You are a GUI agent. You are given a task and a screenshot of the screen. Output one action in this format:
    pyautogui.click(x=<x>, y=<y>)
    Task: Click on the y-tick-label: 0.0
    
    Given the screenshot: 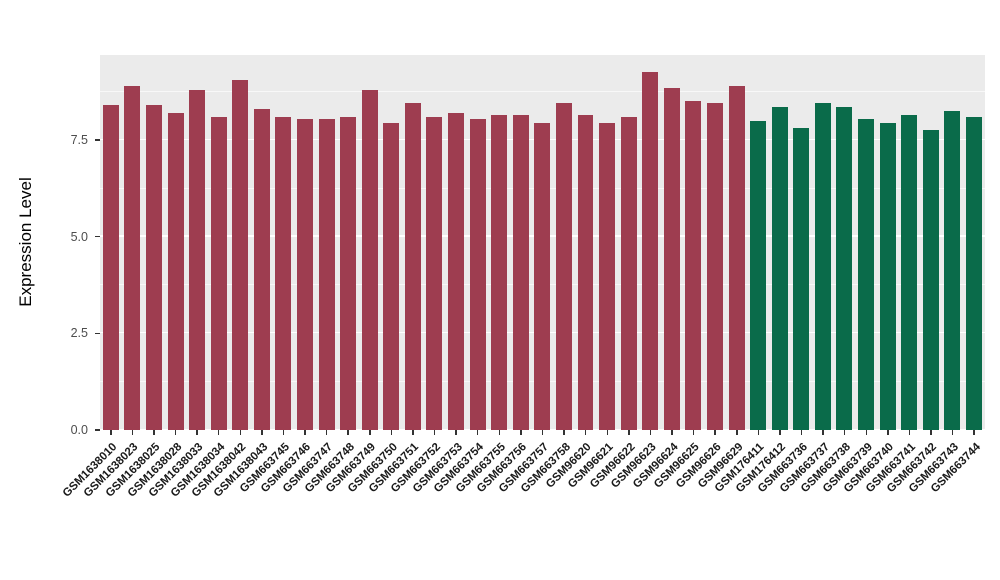 What is the action you would take?
    pyautogui.click(x=79, y=430)
    